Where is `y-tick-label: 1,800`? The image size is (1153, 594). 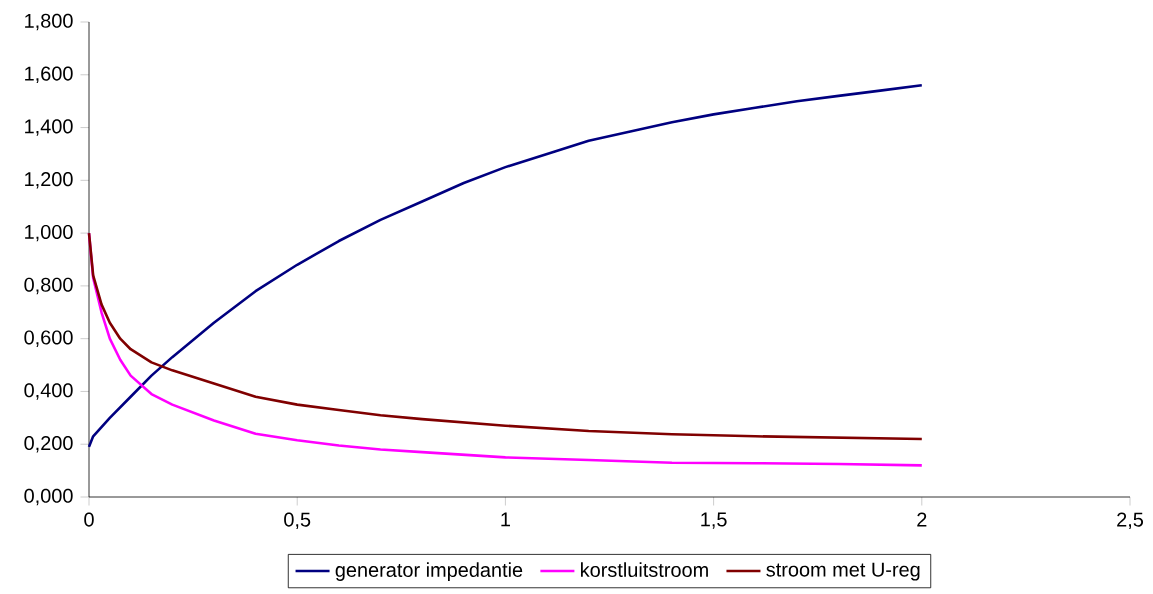 y-tick-label: 1,800 is located at coordinates (49, 22).